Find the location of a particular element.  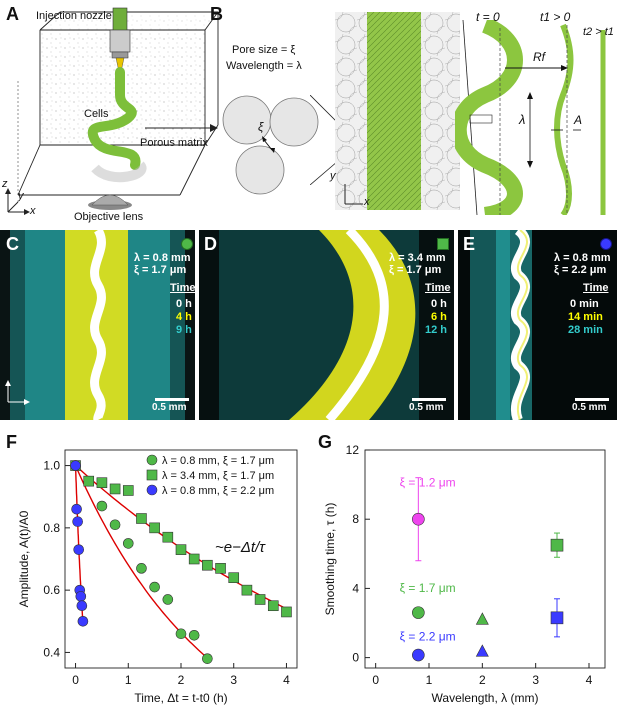

y-tick-label: 0.8 is located at coordinates (51, 528).